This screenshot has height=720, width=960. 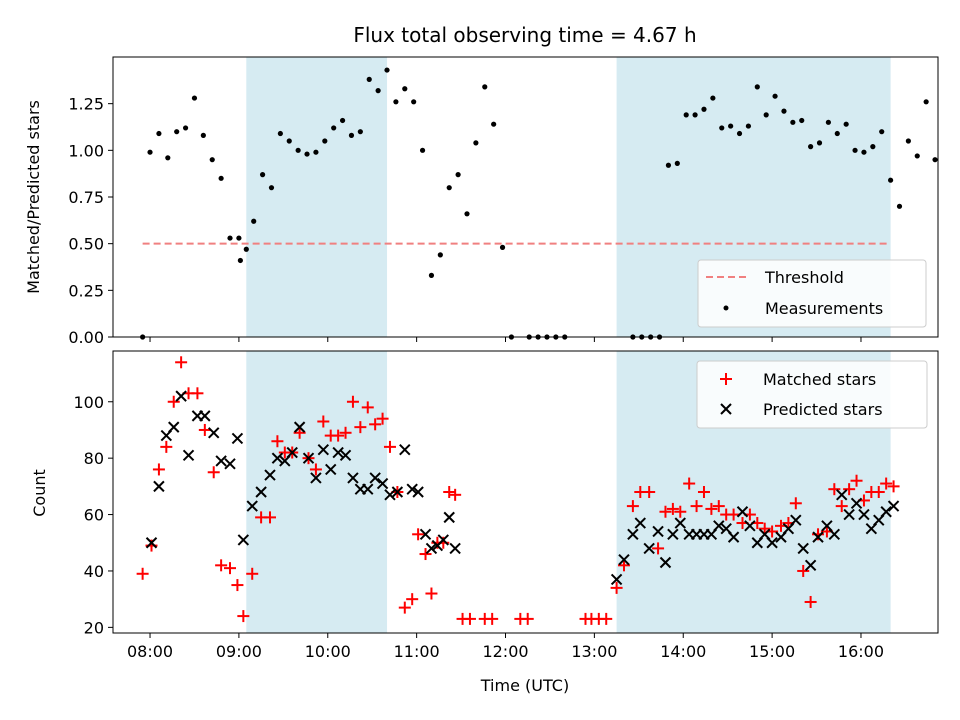 I want to click on bottom-legend: Matched stars Predicted stars, so click(x=812, y=394).